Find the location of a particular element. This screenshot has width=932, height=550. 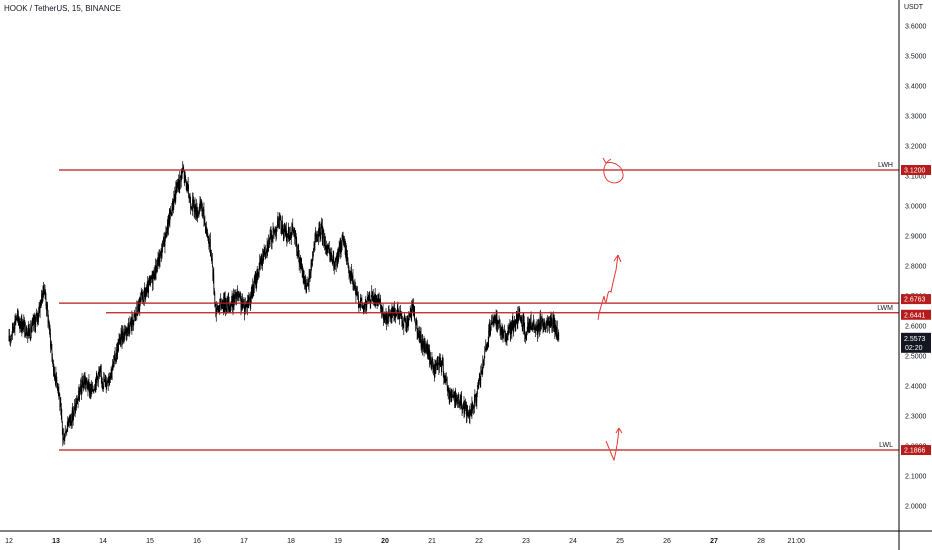

y-tick-label: 3.6000 is located at coordinates (916, 27).